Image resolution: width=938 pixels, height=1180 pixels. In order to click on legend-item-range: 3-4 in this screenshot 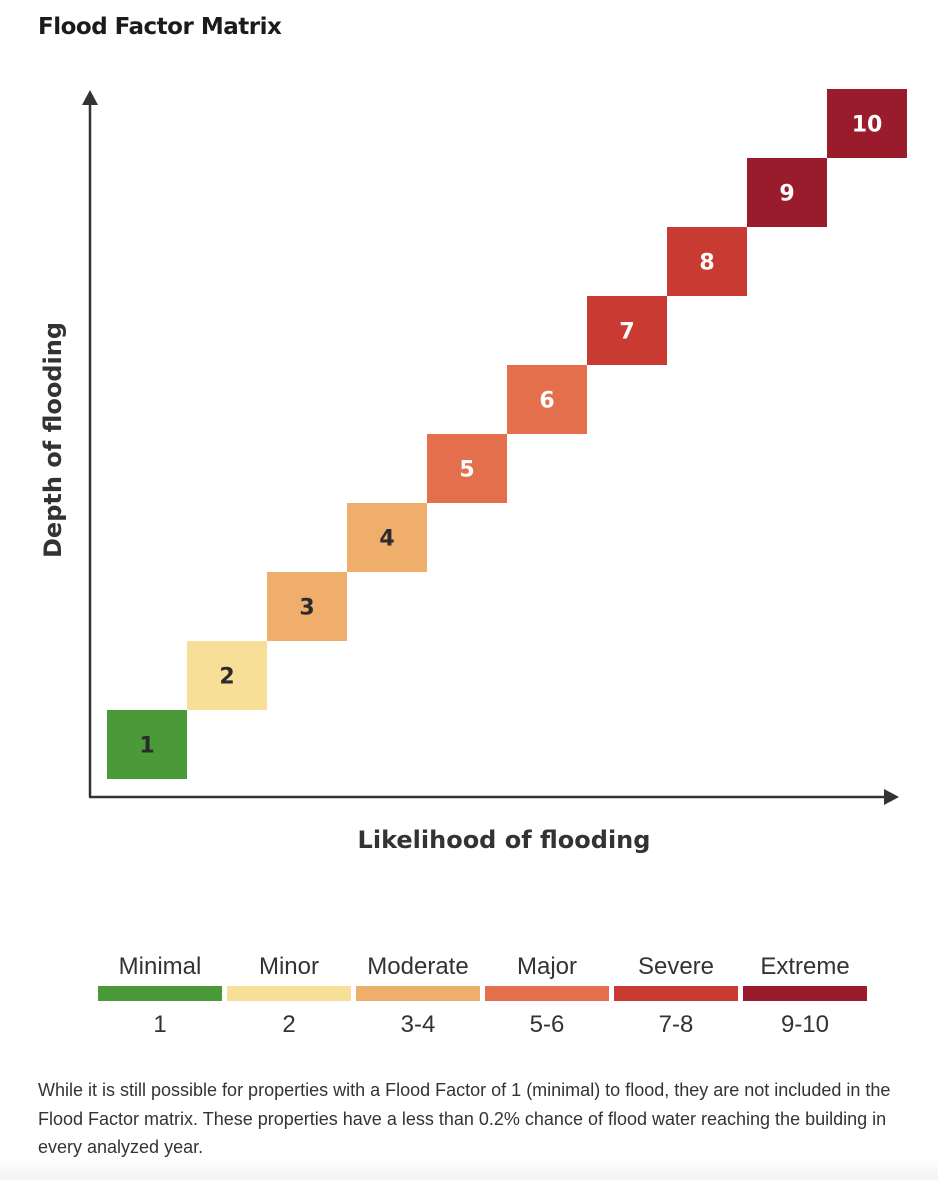, I will do `click(418, 1024)`.